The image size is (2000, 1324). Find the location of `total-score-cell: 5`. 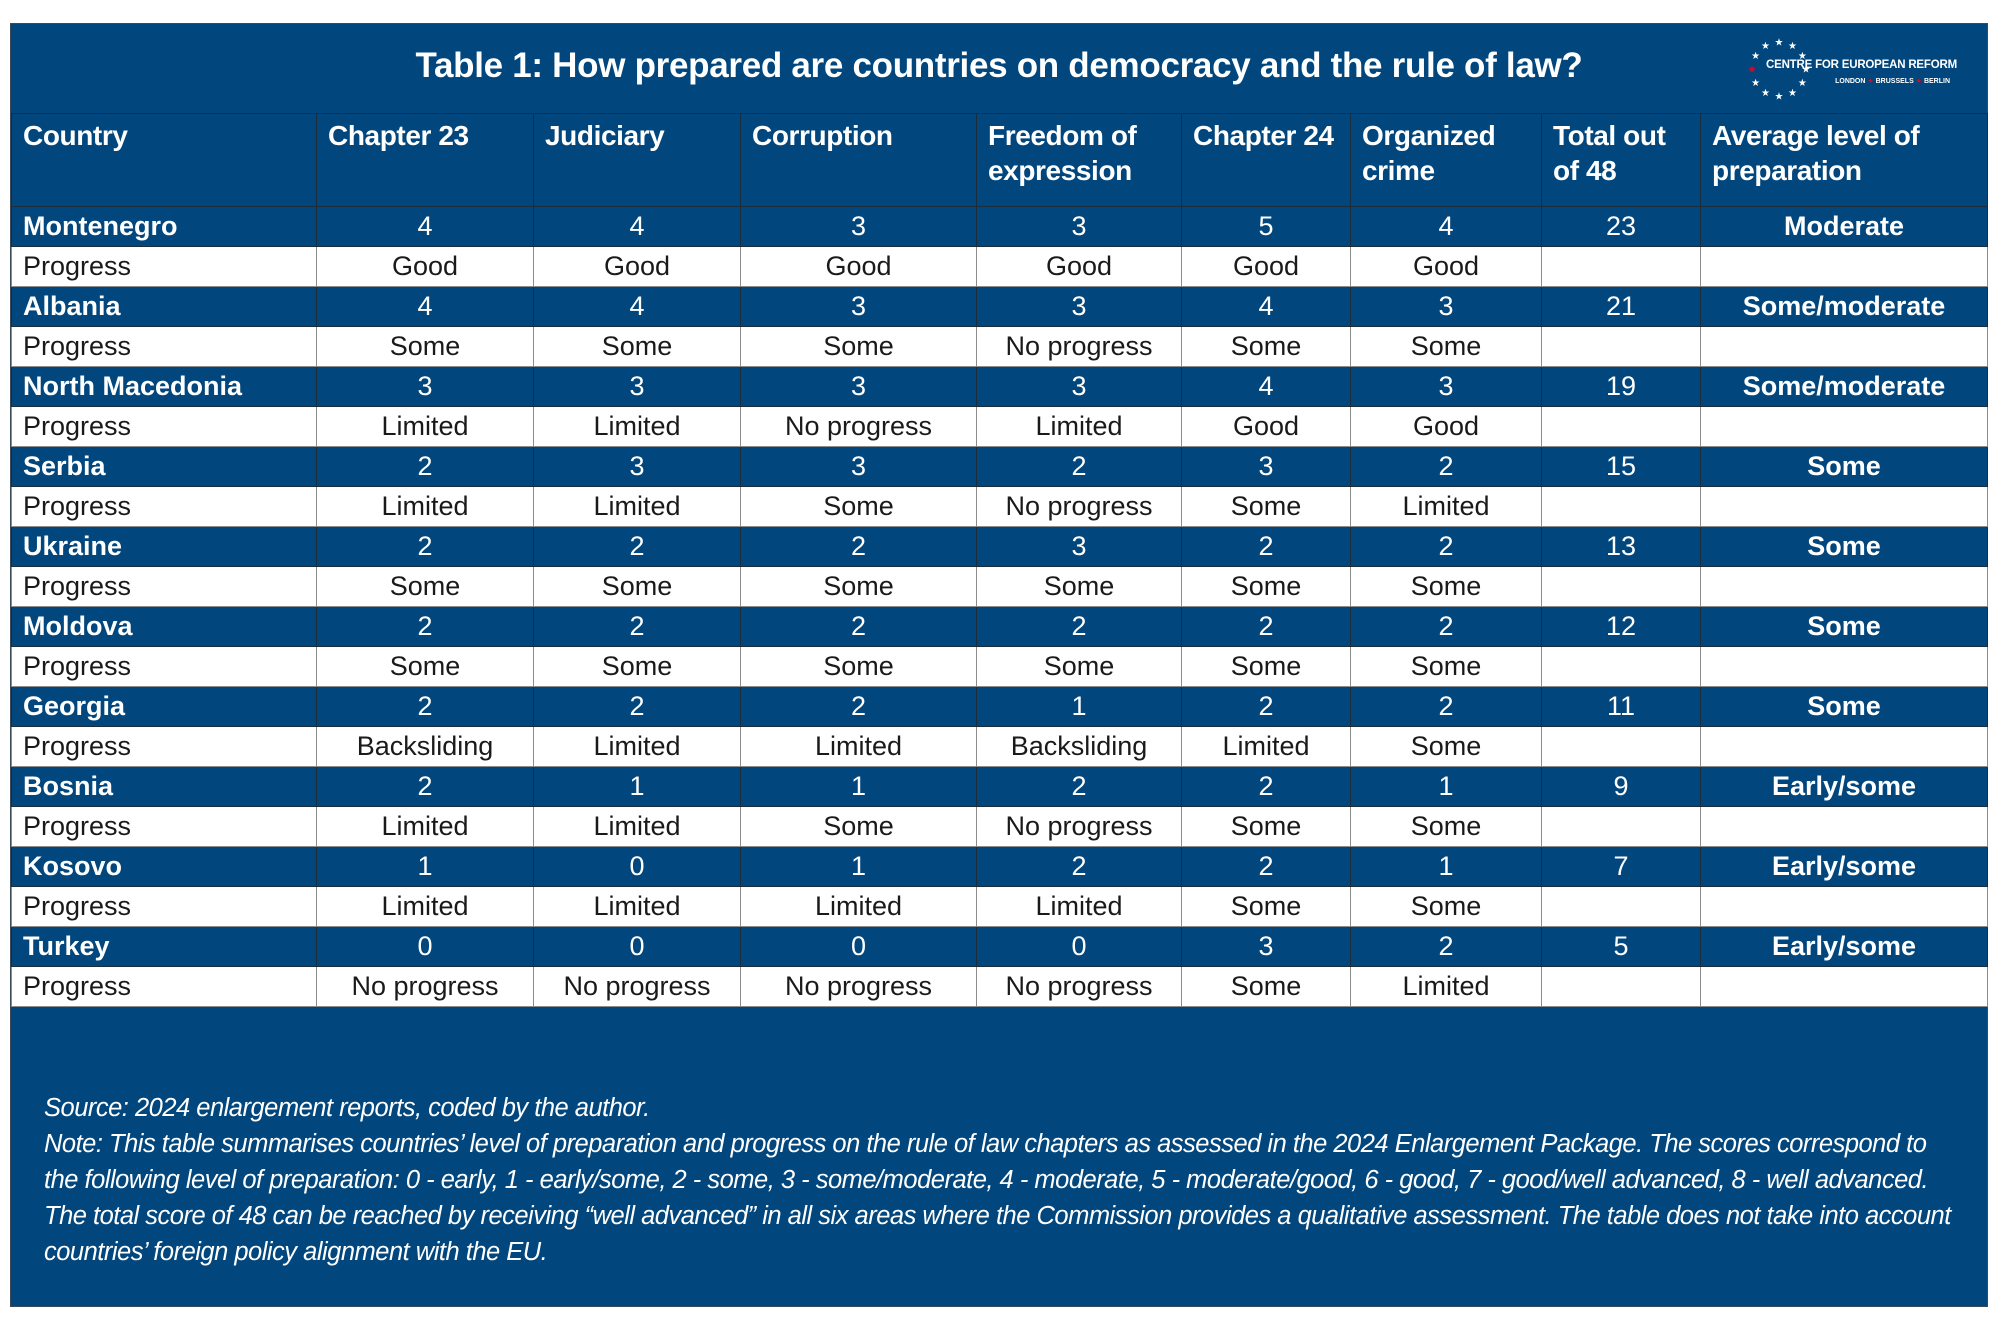

total-score-cell: 5 is located at coordinates (1621, 946).